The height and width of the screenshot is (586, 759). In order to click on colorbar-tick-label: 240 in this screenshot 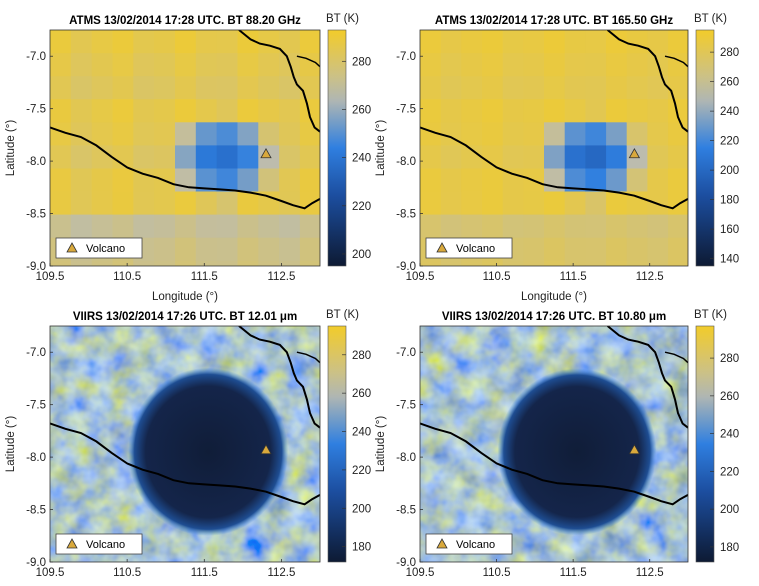, I will do `click(361, 159)`.